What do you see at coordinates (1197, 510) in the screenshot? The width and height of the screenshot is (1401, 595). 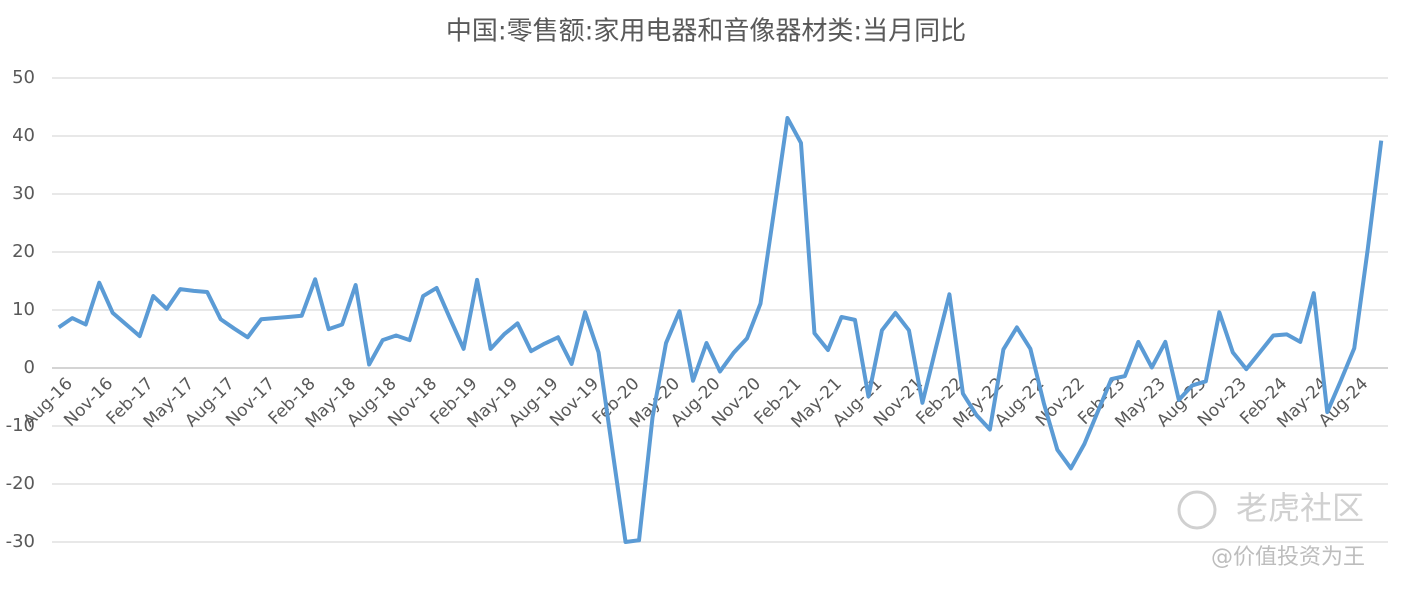 I see `watermark-logo` at bounding box center [1197, 510].